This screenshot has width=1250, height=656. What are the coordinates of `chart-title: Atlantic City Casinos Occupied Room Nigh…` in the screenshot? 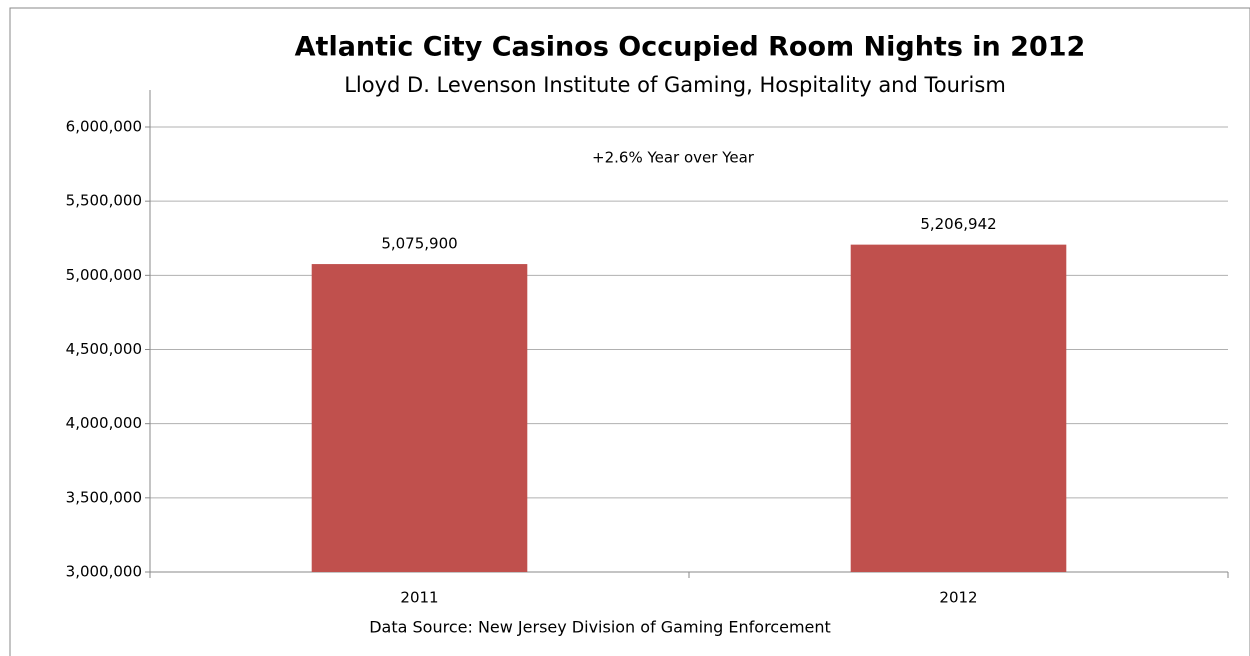 It's located at (690, 47).